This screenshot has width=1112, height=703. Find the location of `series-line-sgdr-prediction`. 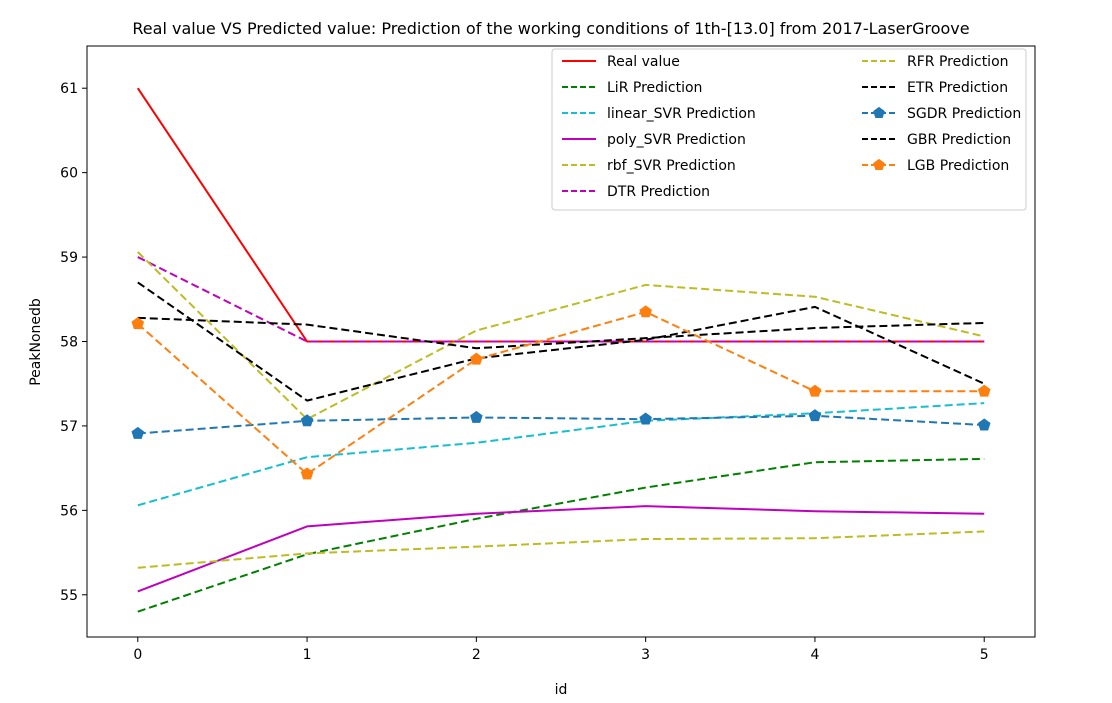

series-line-sgdr-prediction is located at coordinates (561, 424).